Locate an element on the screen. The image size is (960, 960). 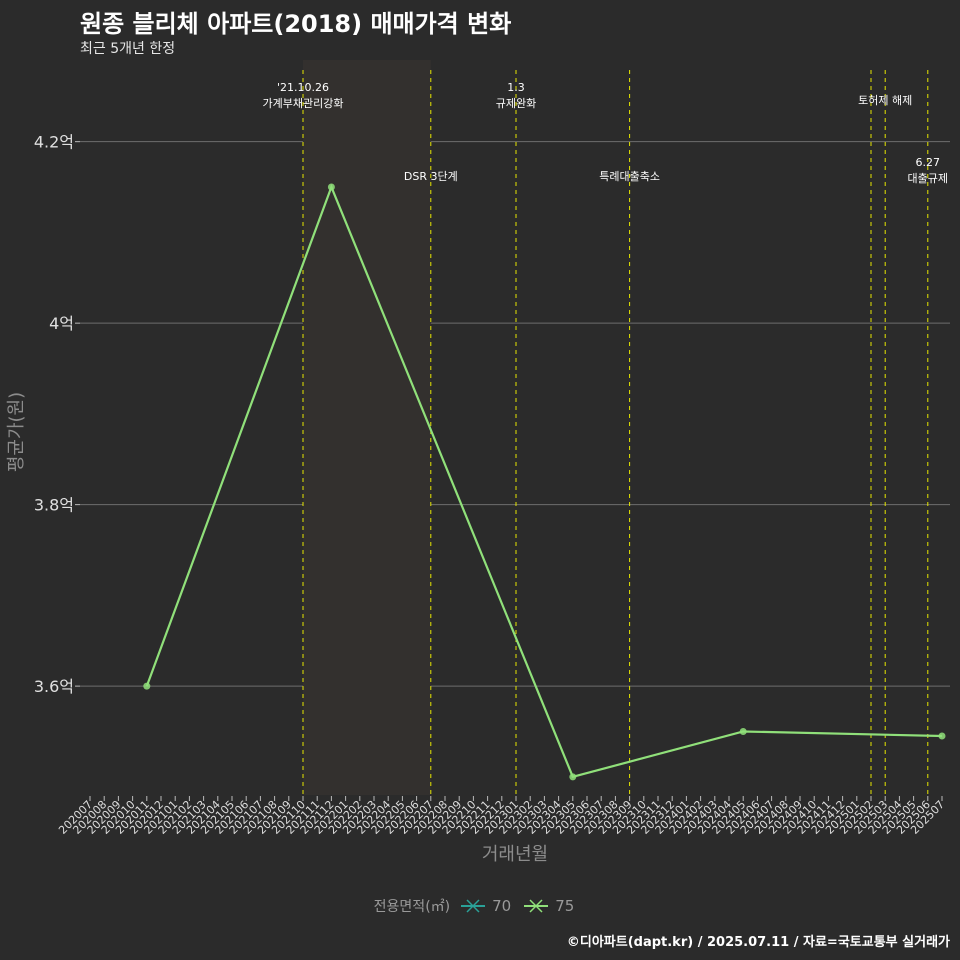
legend: 전용면적(㎡) 70 75 is located at coordinates (480, 906).